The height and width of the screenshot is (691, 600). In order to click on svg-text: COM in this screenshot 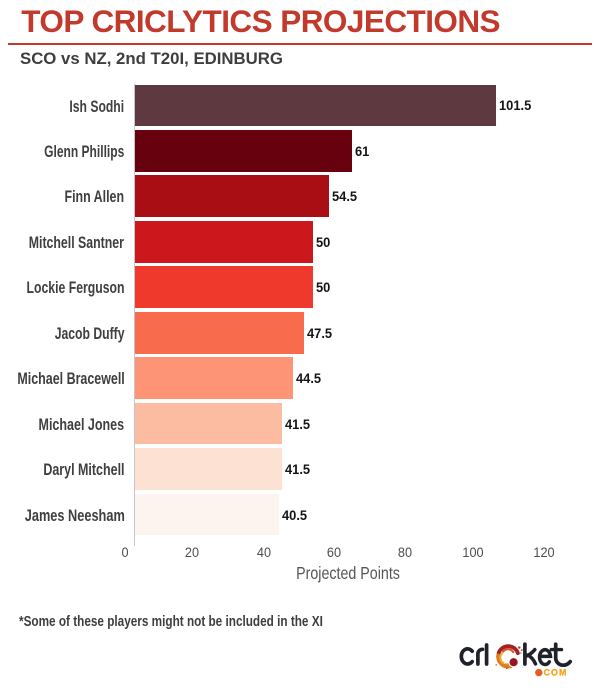, I will do `click(556, 673)`.